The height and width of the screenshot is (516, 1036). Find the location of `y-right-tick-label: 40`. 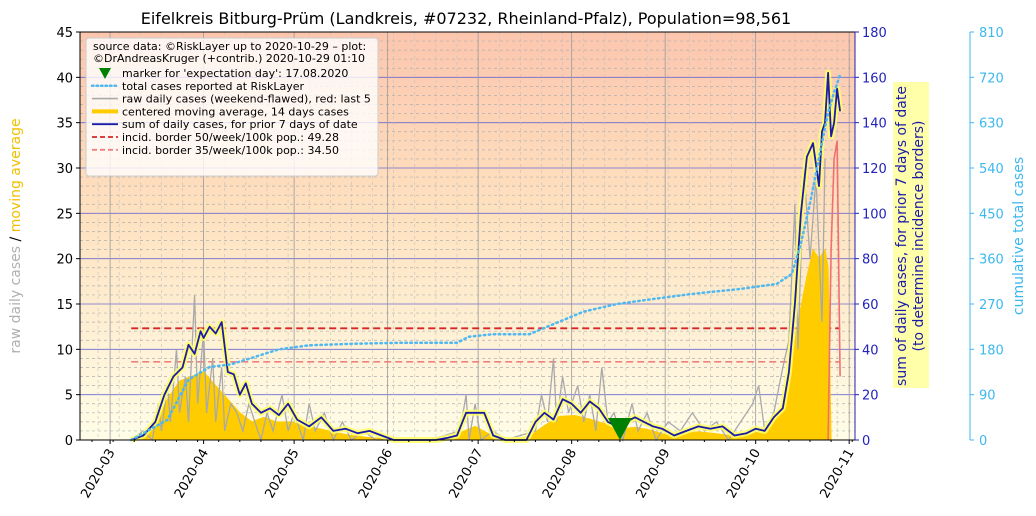

y-right-tick-label: 40 is located at coordinates (870, 350).